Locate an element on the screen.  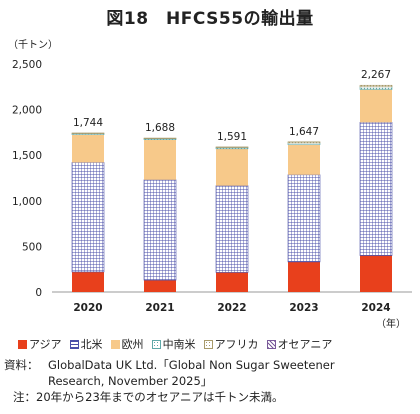
legend-swatch-oceania is located at coordinates (271, 344).